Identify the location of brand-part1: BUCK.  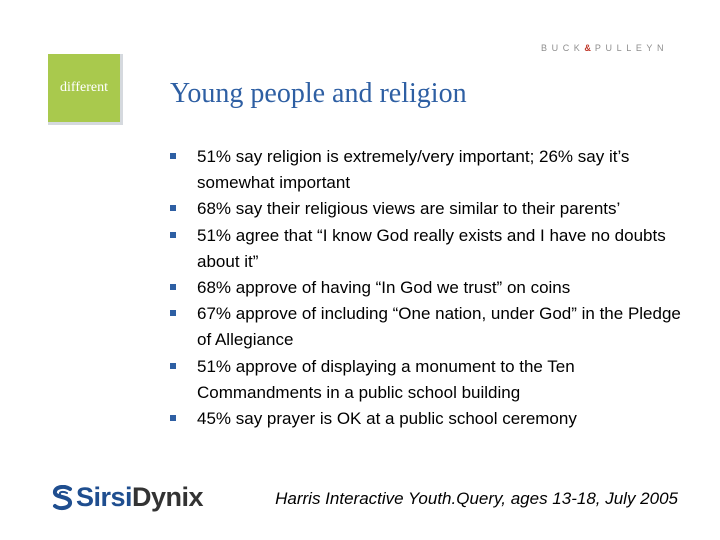
(563, 48).